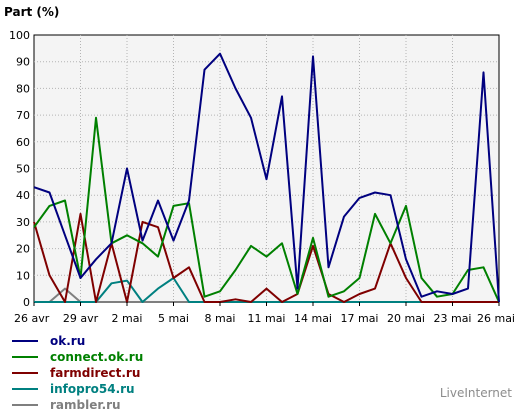 Image resolution: width=520 pixels, height=413 pixels. Describe the element at coordinates (19, 35) in the screenshot. I see `y-tick-label: 100` at that location.